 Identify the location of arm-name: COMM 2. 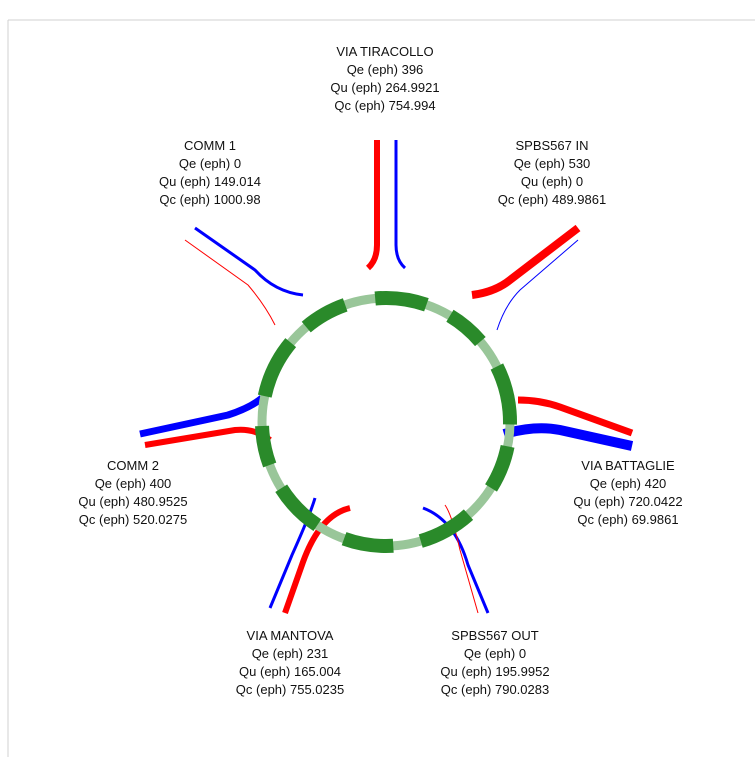
(133, 465).